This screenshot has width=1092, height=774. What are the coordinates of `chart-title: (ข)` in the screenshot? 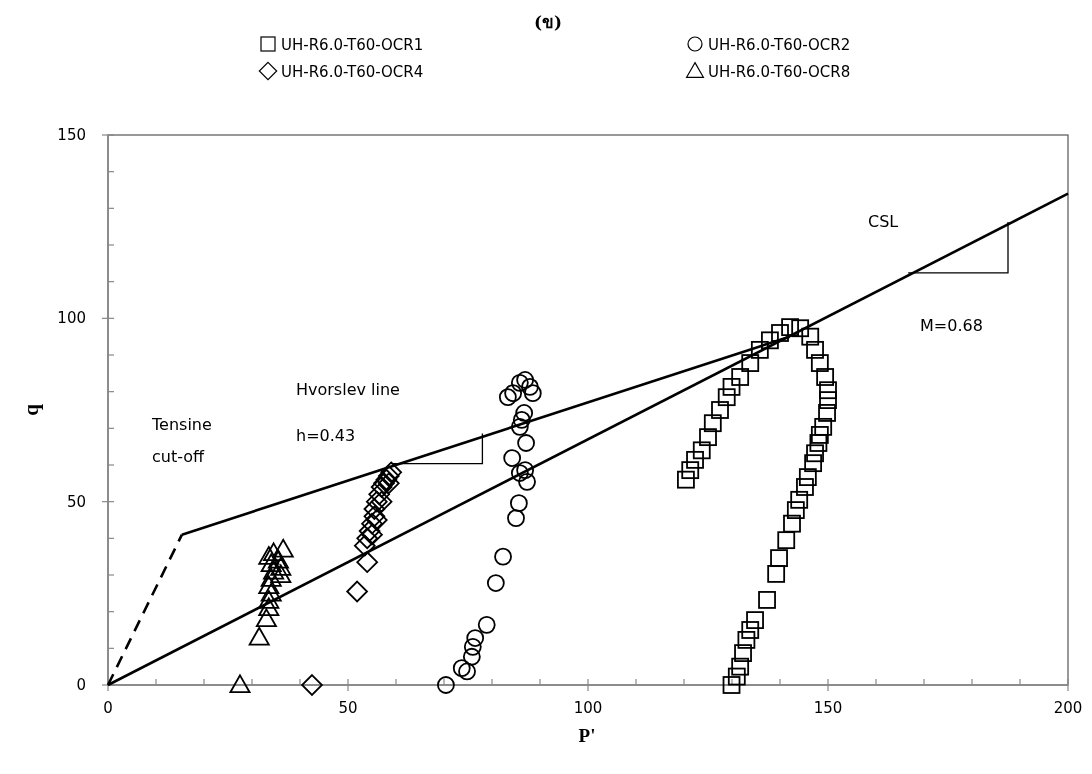 It's located at (548, 22).